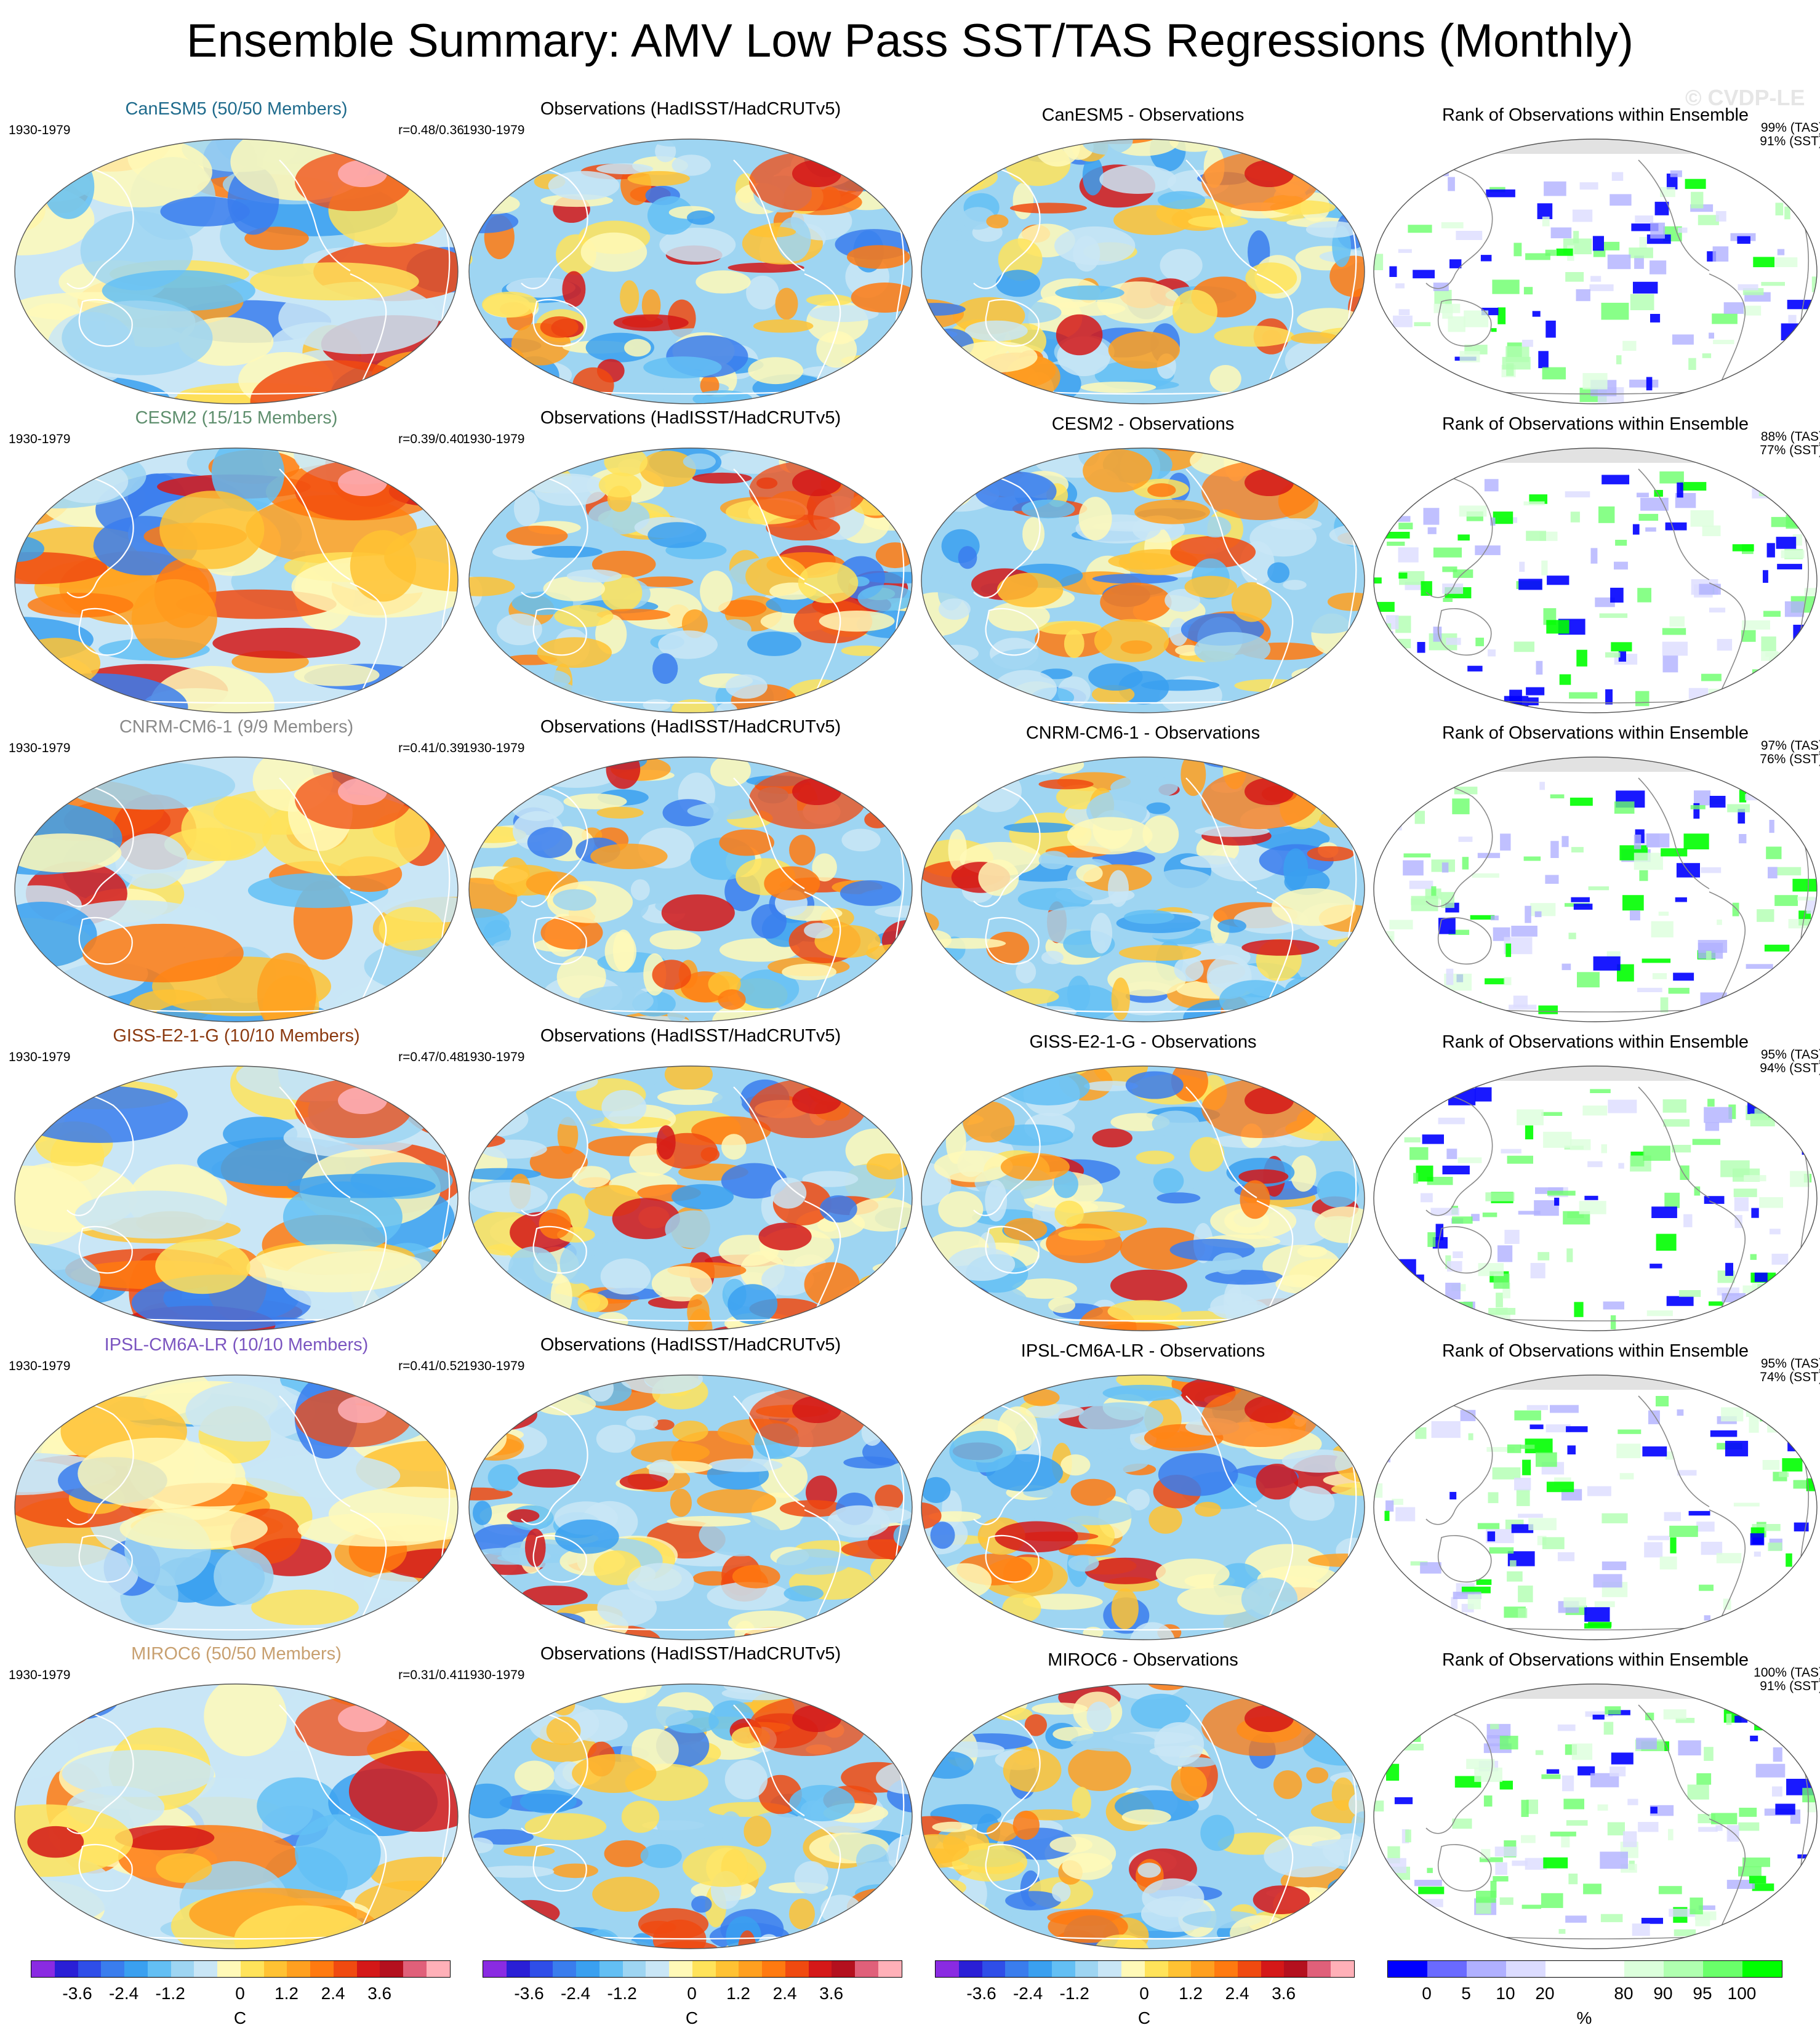  What do you see at coordinates (1191, 1993) in the screenshot?
I see `colorbar-difference-tick-label: 1.2` at bounding box center [1191, 1993].